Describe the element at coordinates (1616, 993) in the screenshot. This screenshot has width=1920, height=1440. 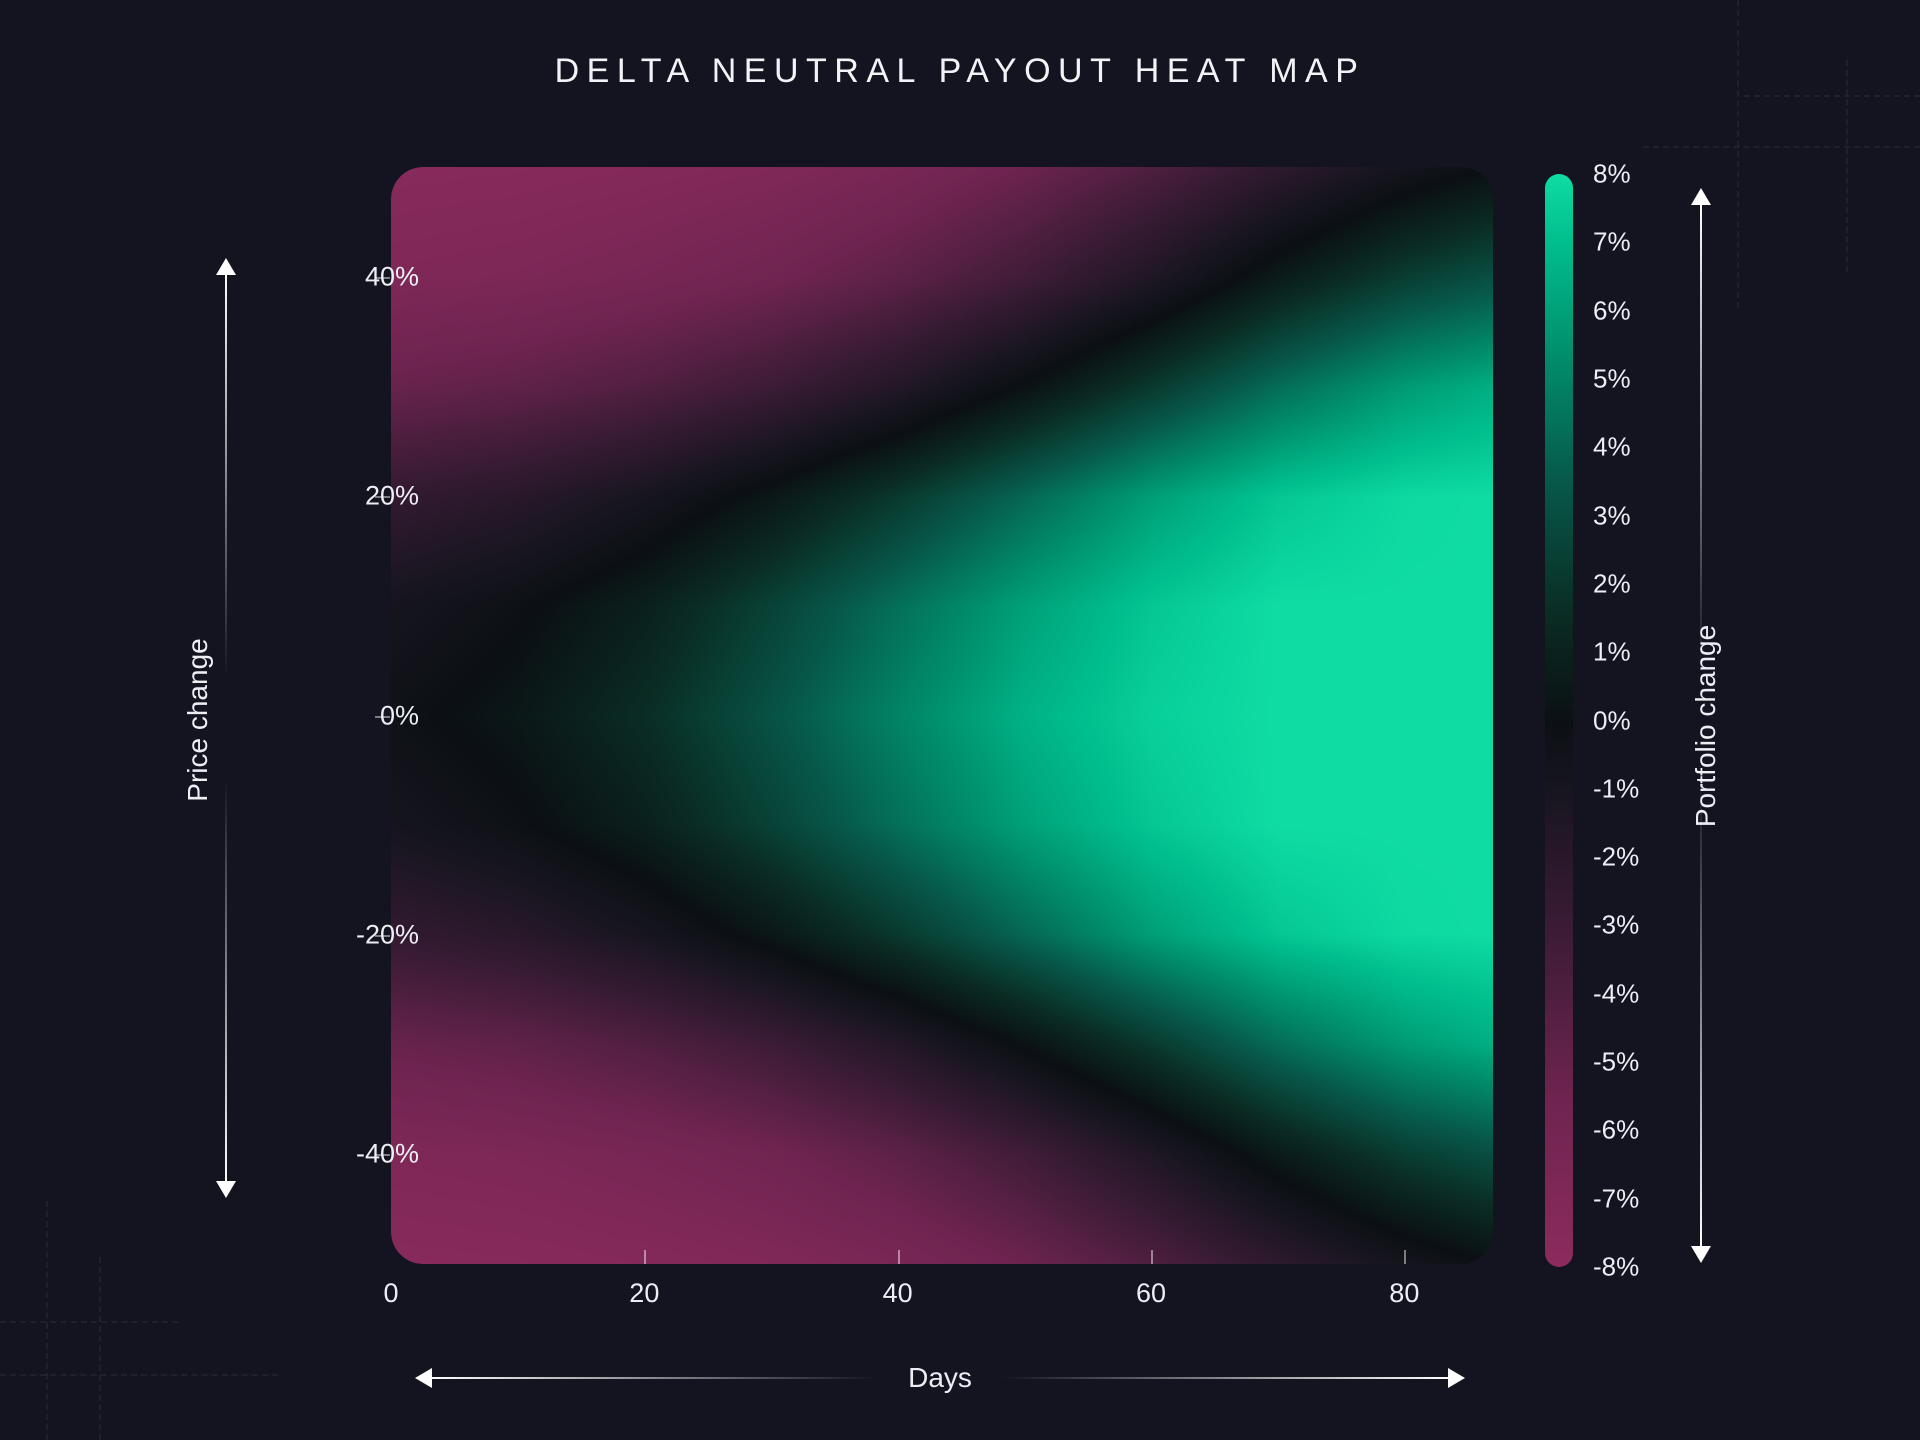
I see `colorbar-tick-label: -4%` at that location.